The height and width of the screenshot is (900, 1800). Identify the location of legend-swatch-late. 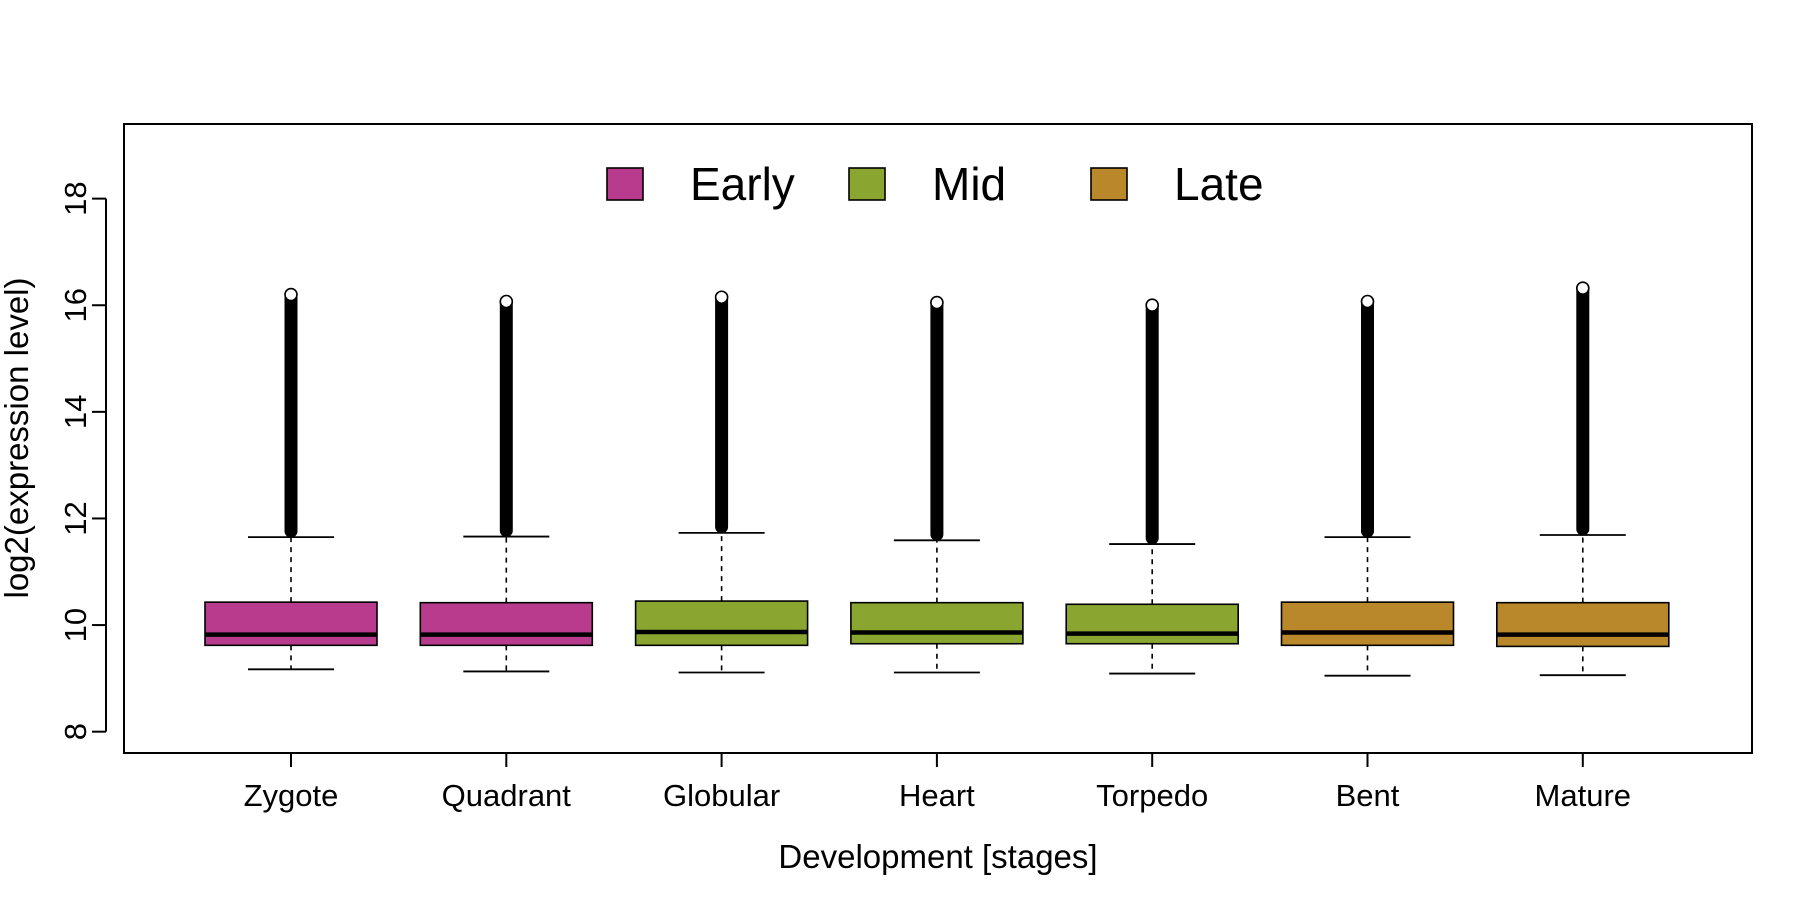
(1109, 184).